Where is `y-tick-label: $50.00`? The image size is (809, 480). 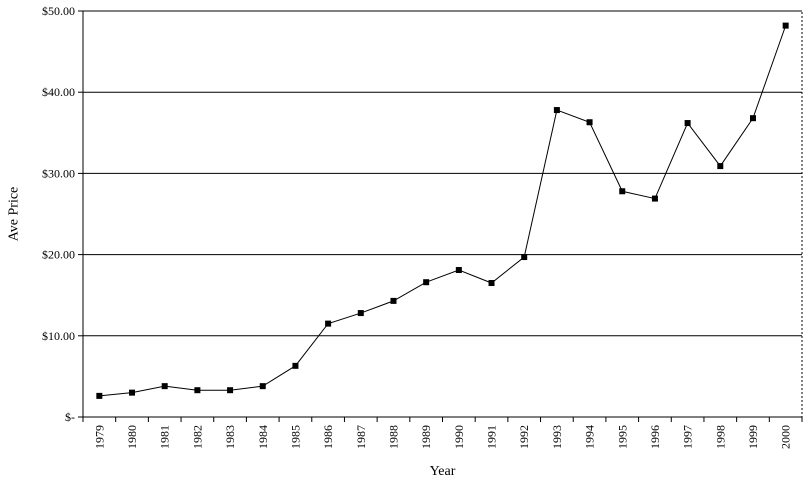
y-tick-label: $50.00 is located at coordinates (58, 11).